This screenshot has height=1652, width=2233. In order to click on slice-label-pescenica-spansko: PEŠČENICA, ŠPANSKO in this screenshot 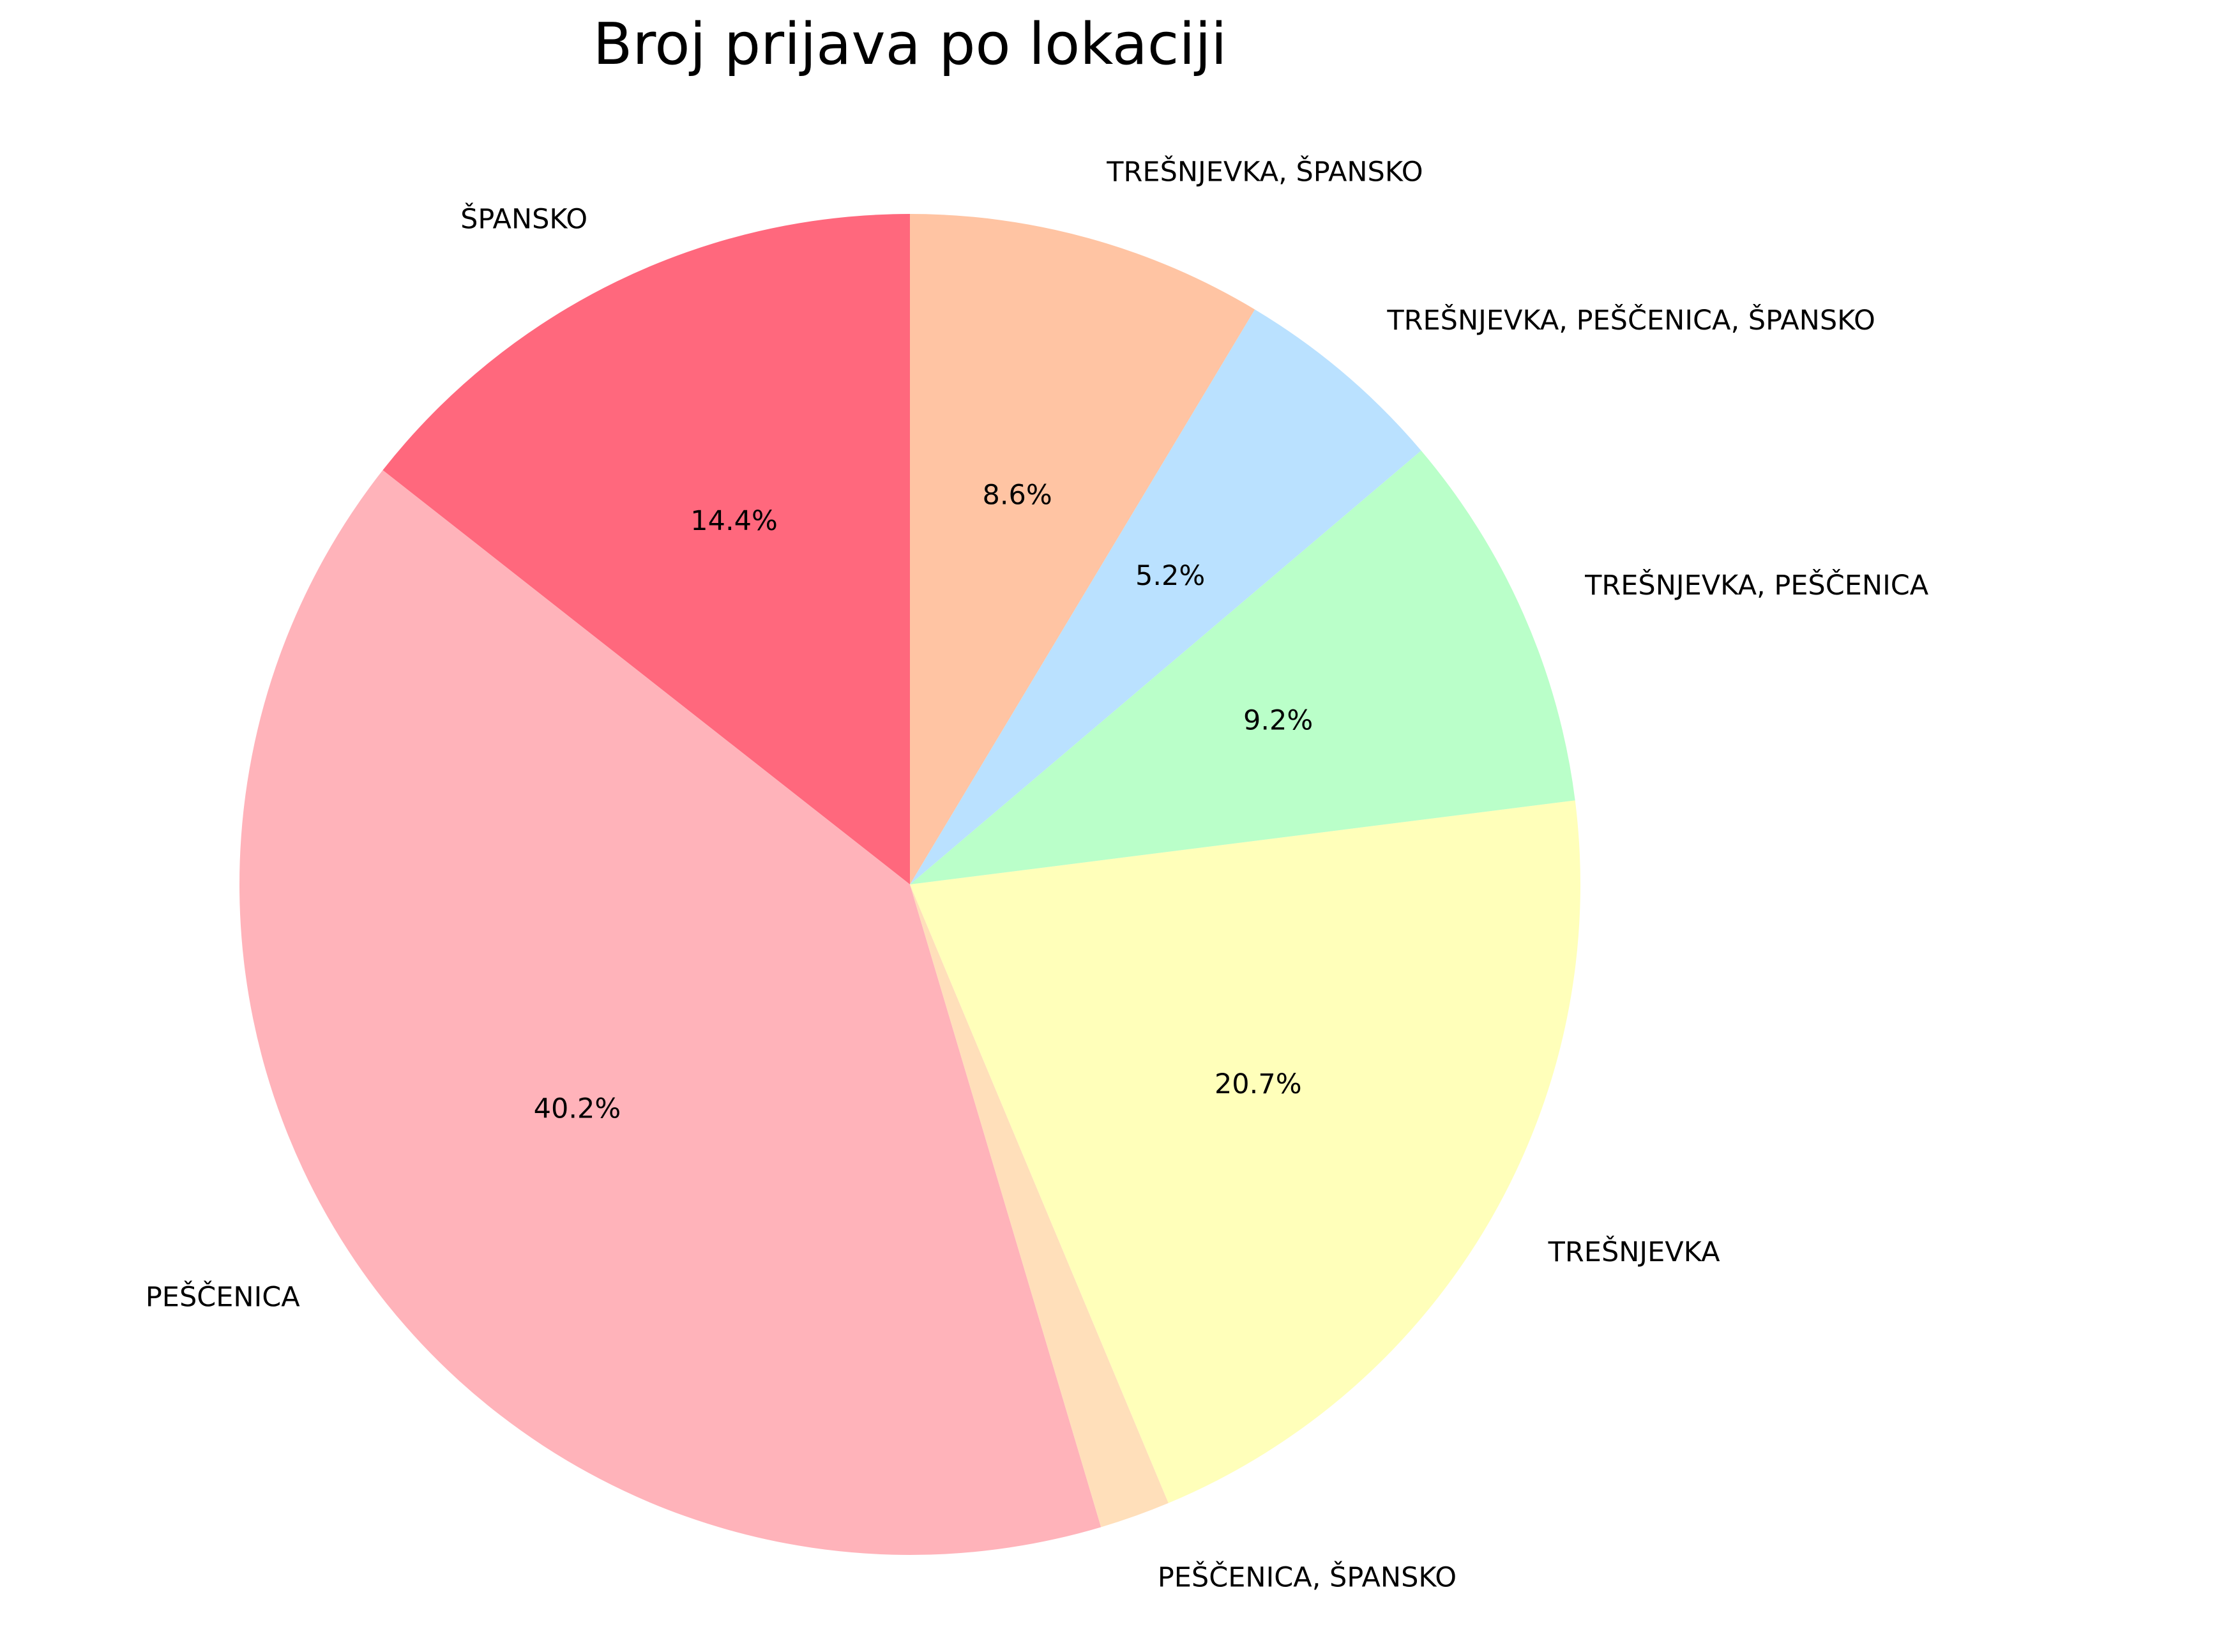, I will do `click(1307, 1577)`.